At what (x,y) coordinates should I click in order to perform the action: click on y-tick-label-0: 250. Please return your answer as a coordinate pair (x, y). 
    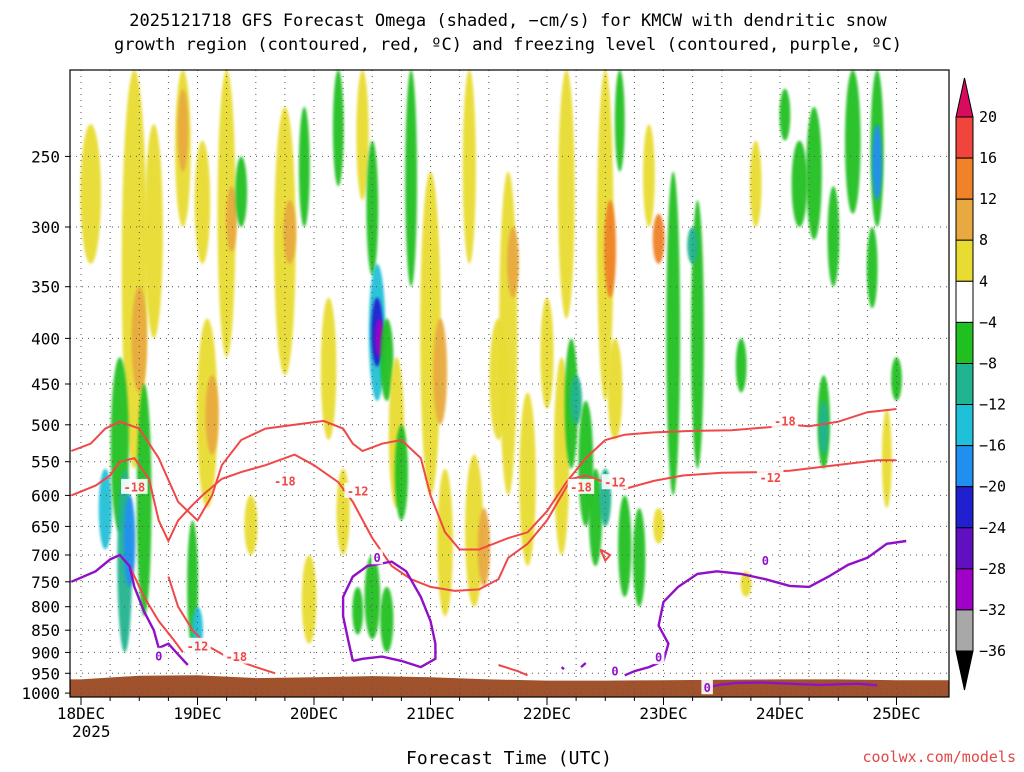
    Looking at the image, I should click on (45, 156).